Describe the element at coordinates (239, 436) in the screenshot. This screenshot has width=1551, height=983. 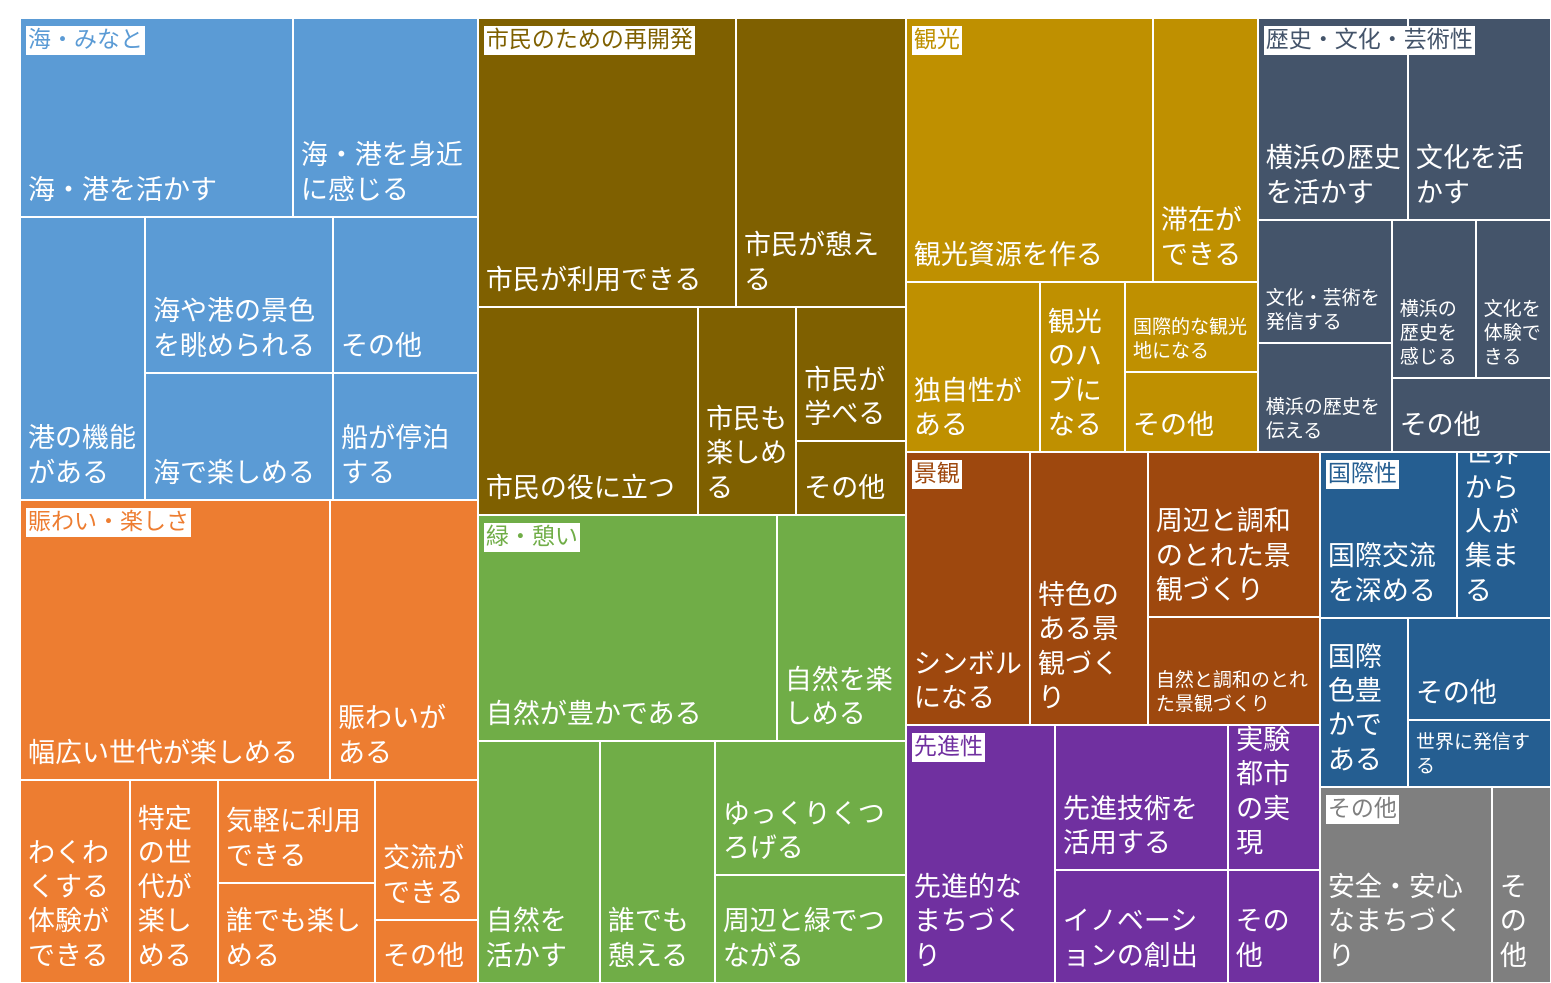
I see `tile: 海で楽しめる` at that location.